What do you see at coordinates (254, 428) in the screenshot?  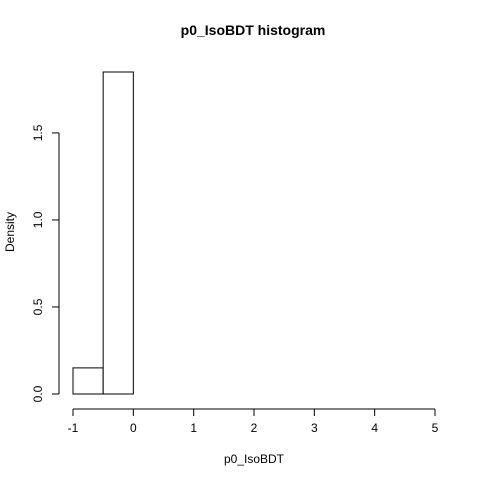 I see `x-tick-label: 2` at bounding box center [254, 428].